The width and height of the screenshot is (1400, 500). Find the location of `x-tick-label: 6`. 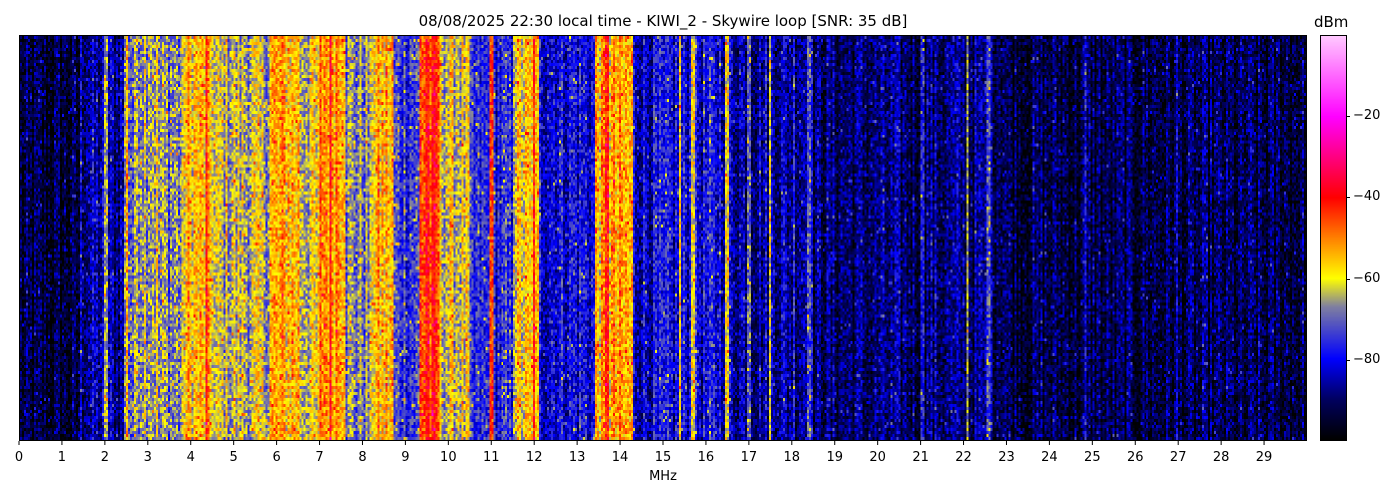

x-tick-label: 6 is located at coordinates (276, 457).